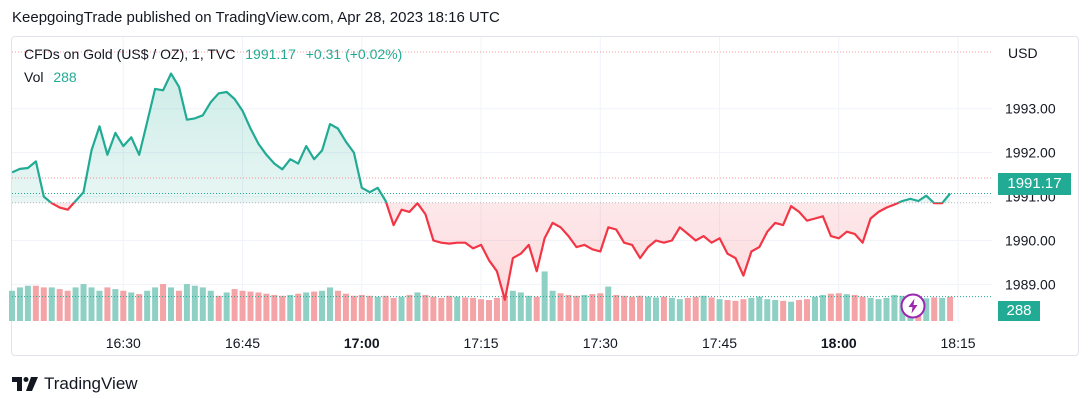 Image resolution: width=1090 pixels, height=407 pixels. I want to click on x-tick-label: 18:00, so click(839, 343).